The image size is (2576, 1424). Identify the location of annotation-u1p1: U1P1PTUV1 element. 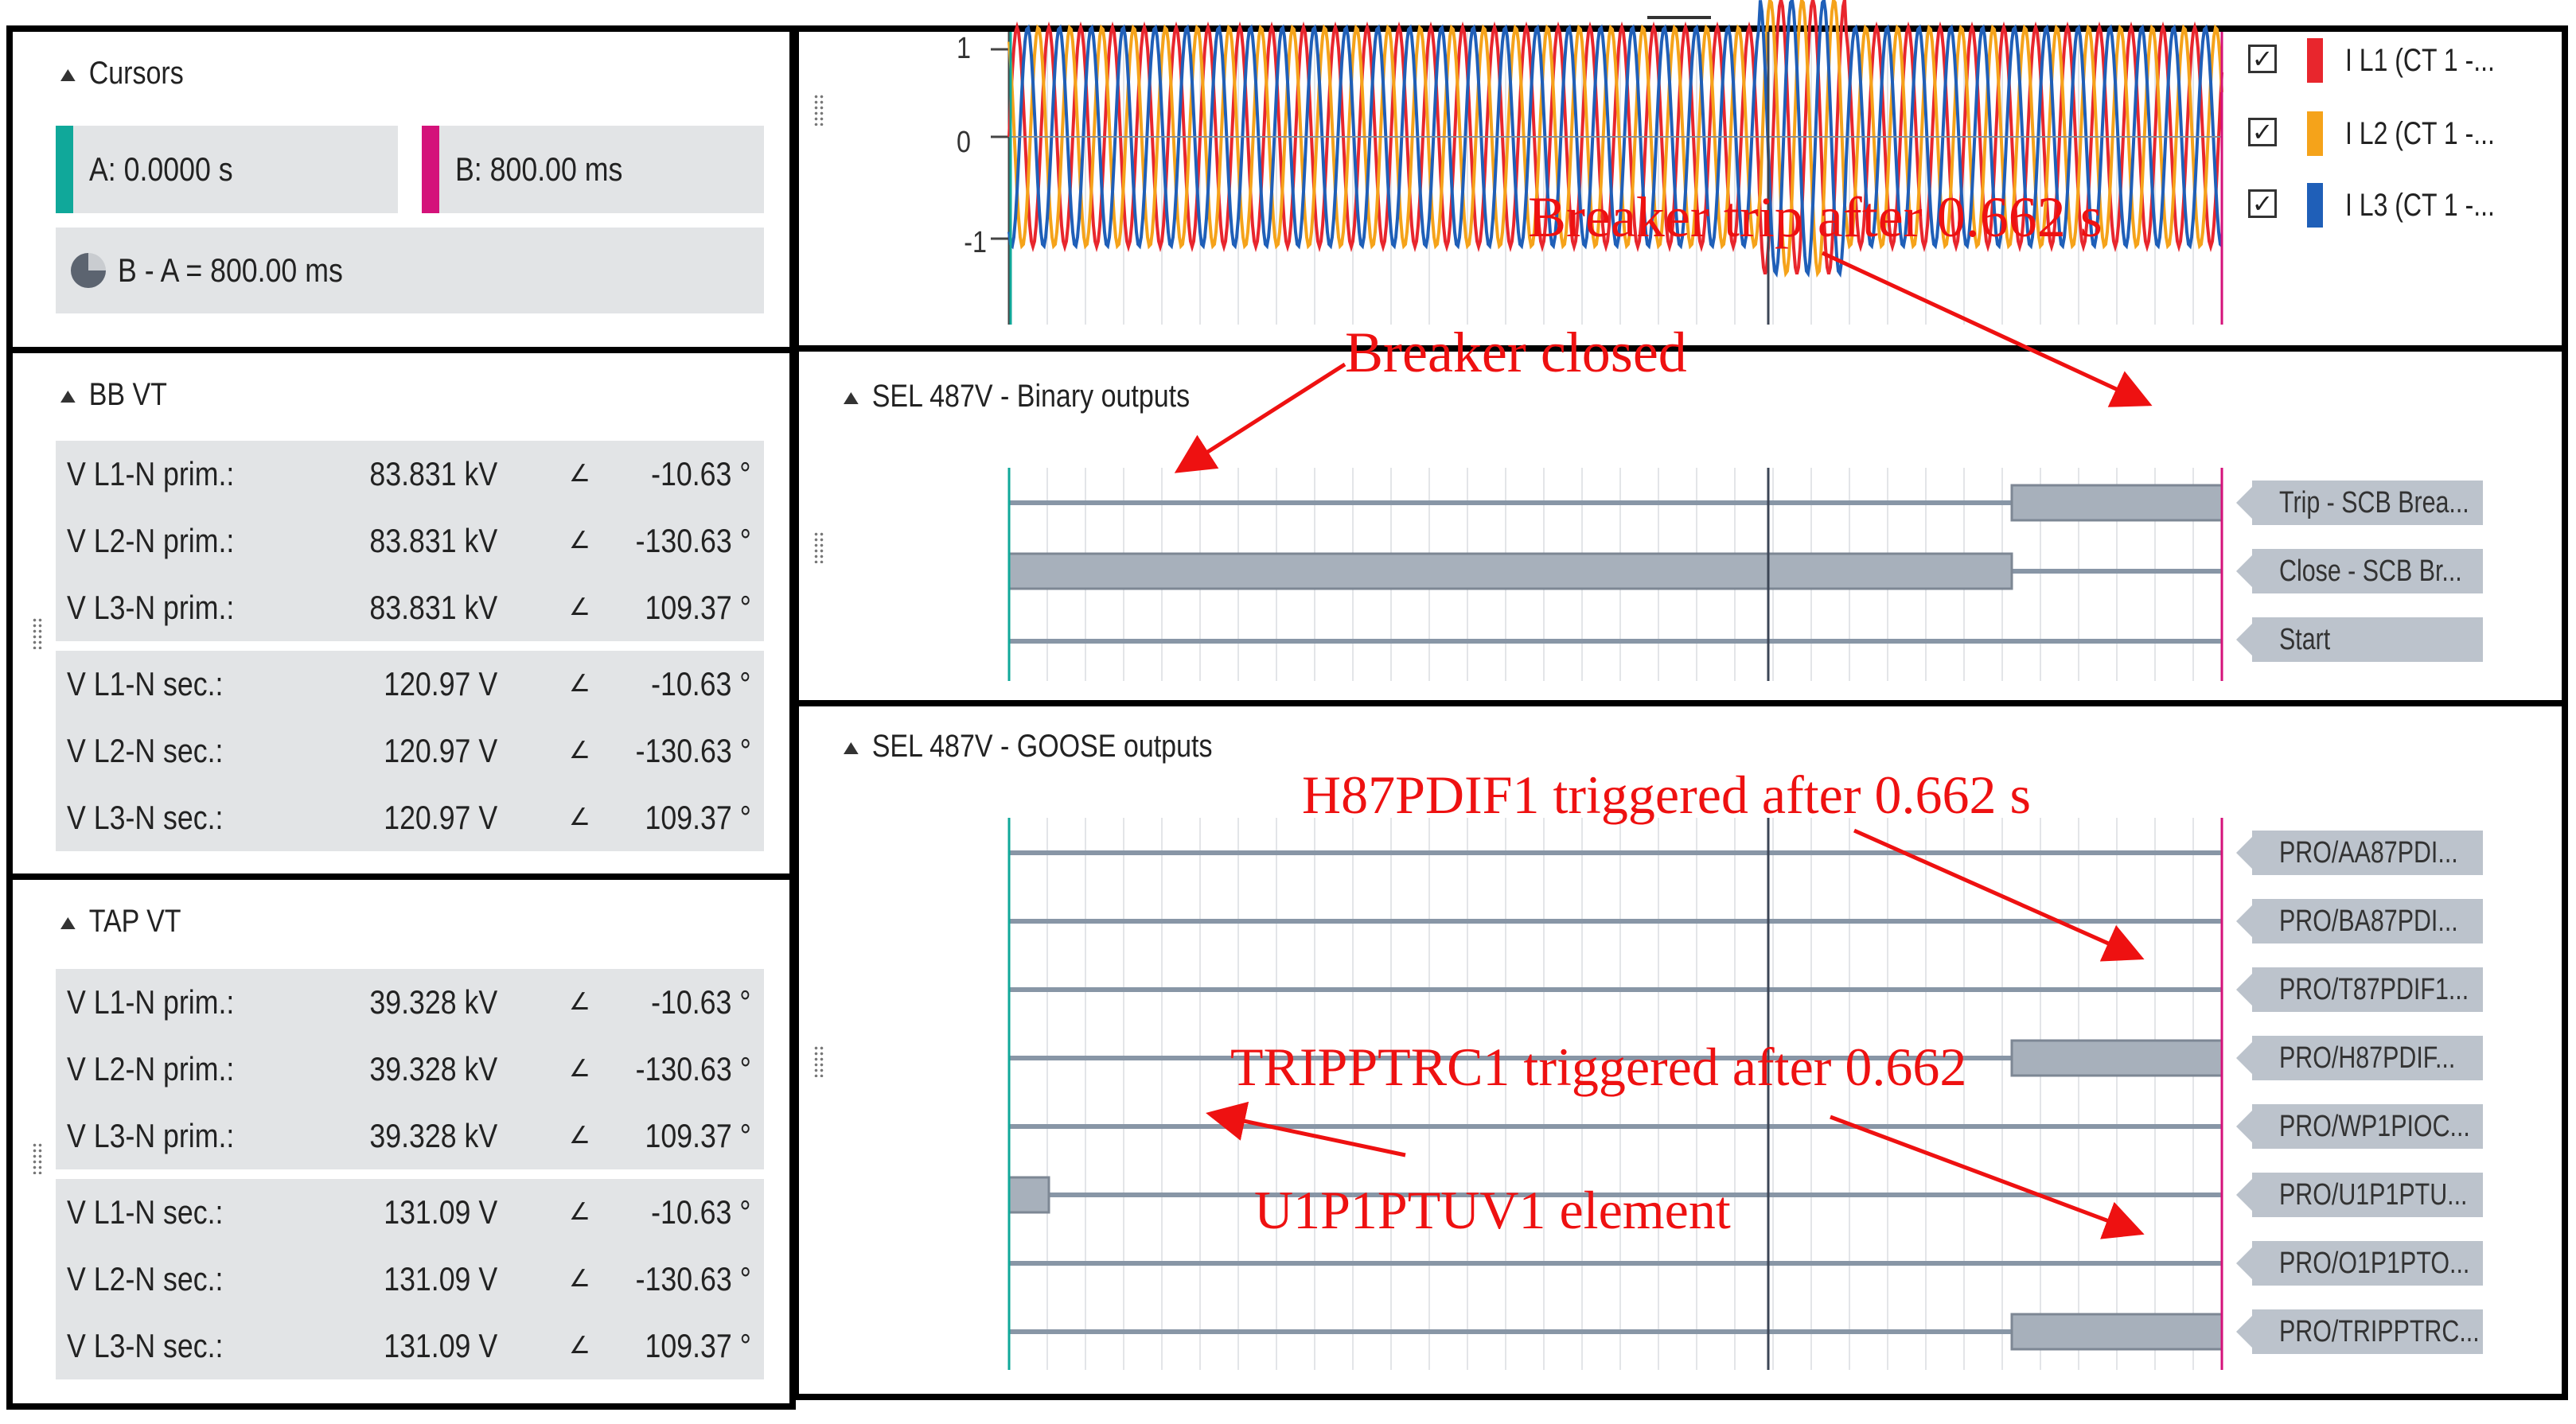
(1492, 1210).